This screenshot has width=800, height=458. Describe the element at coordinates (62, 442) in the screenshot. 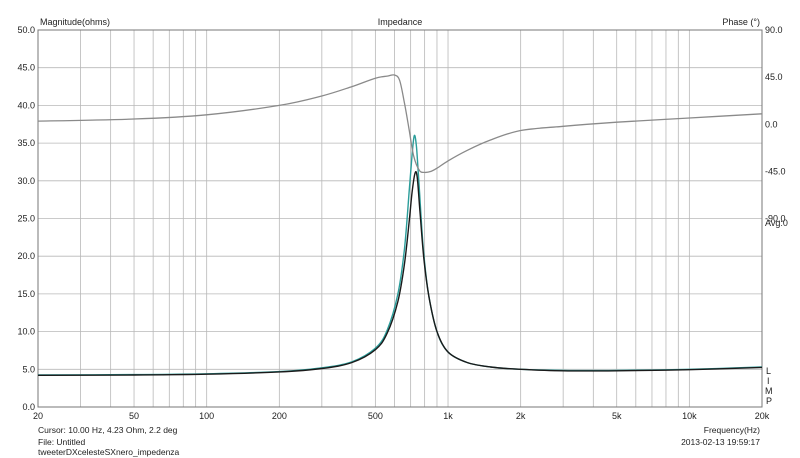

I see `file-name: File: Untitled` at that location.